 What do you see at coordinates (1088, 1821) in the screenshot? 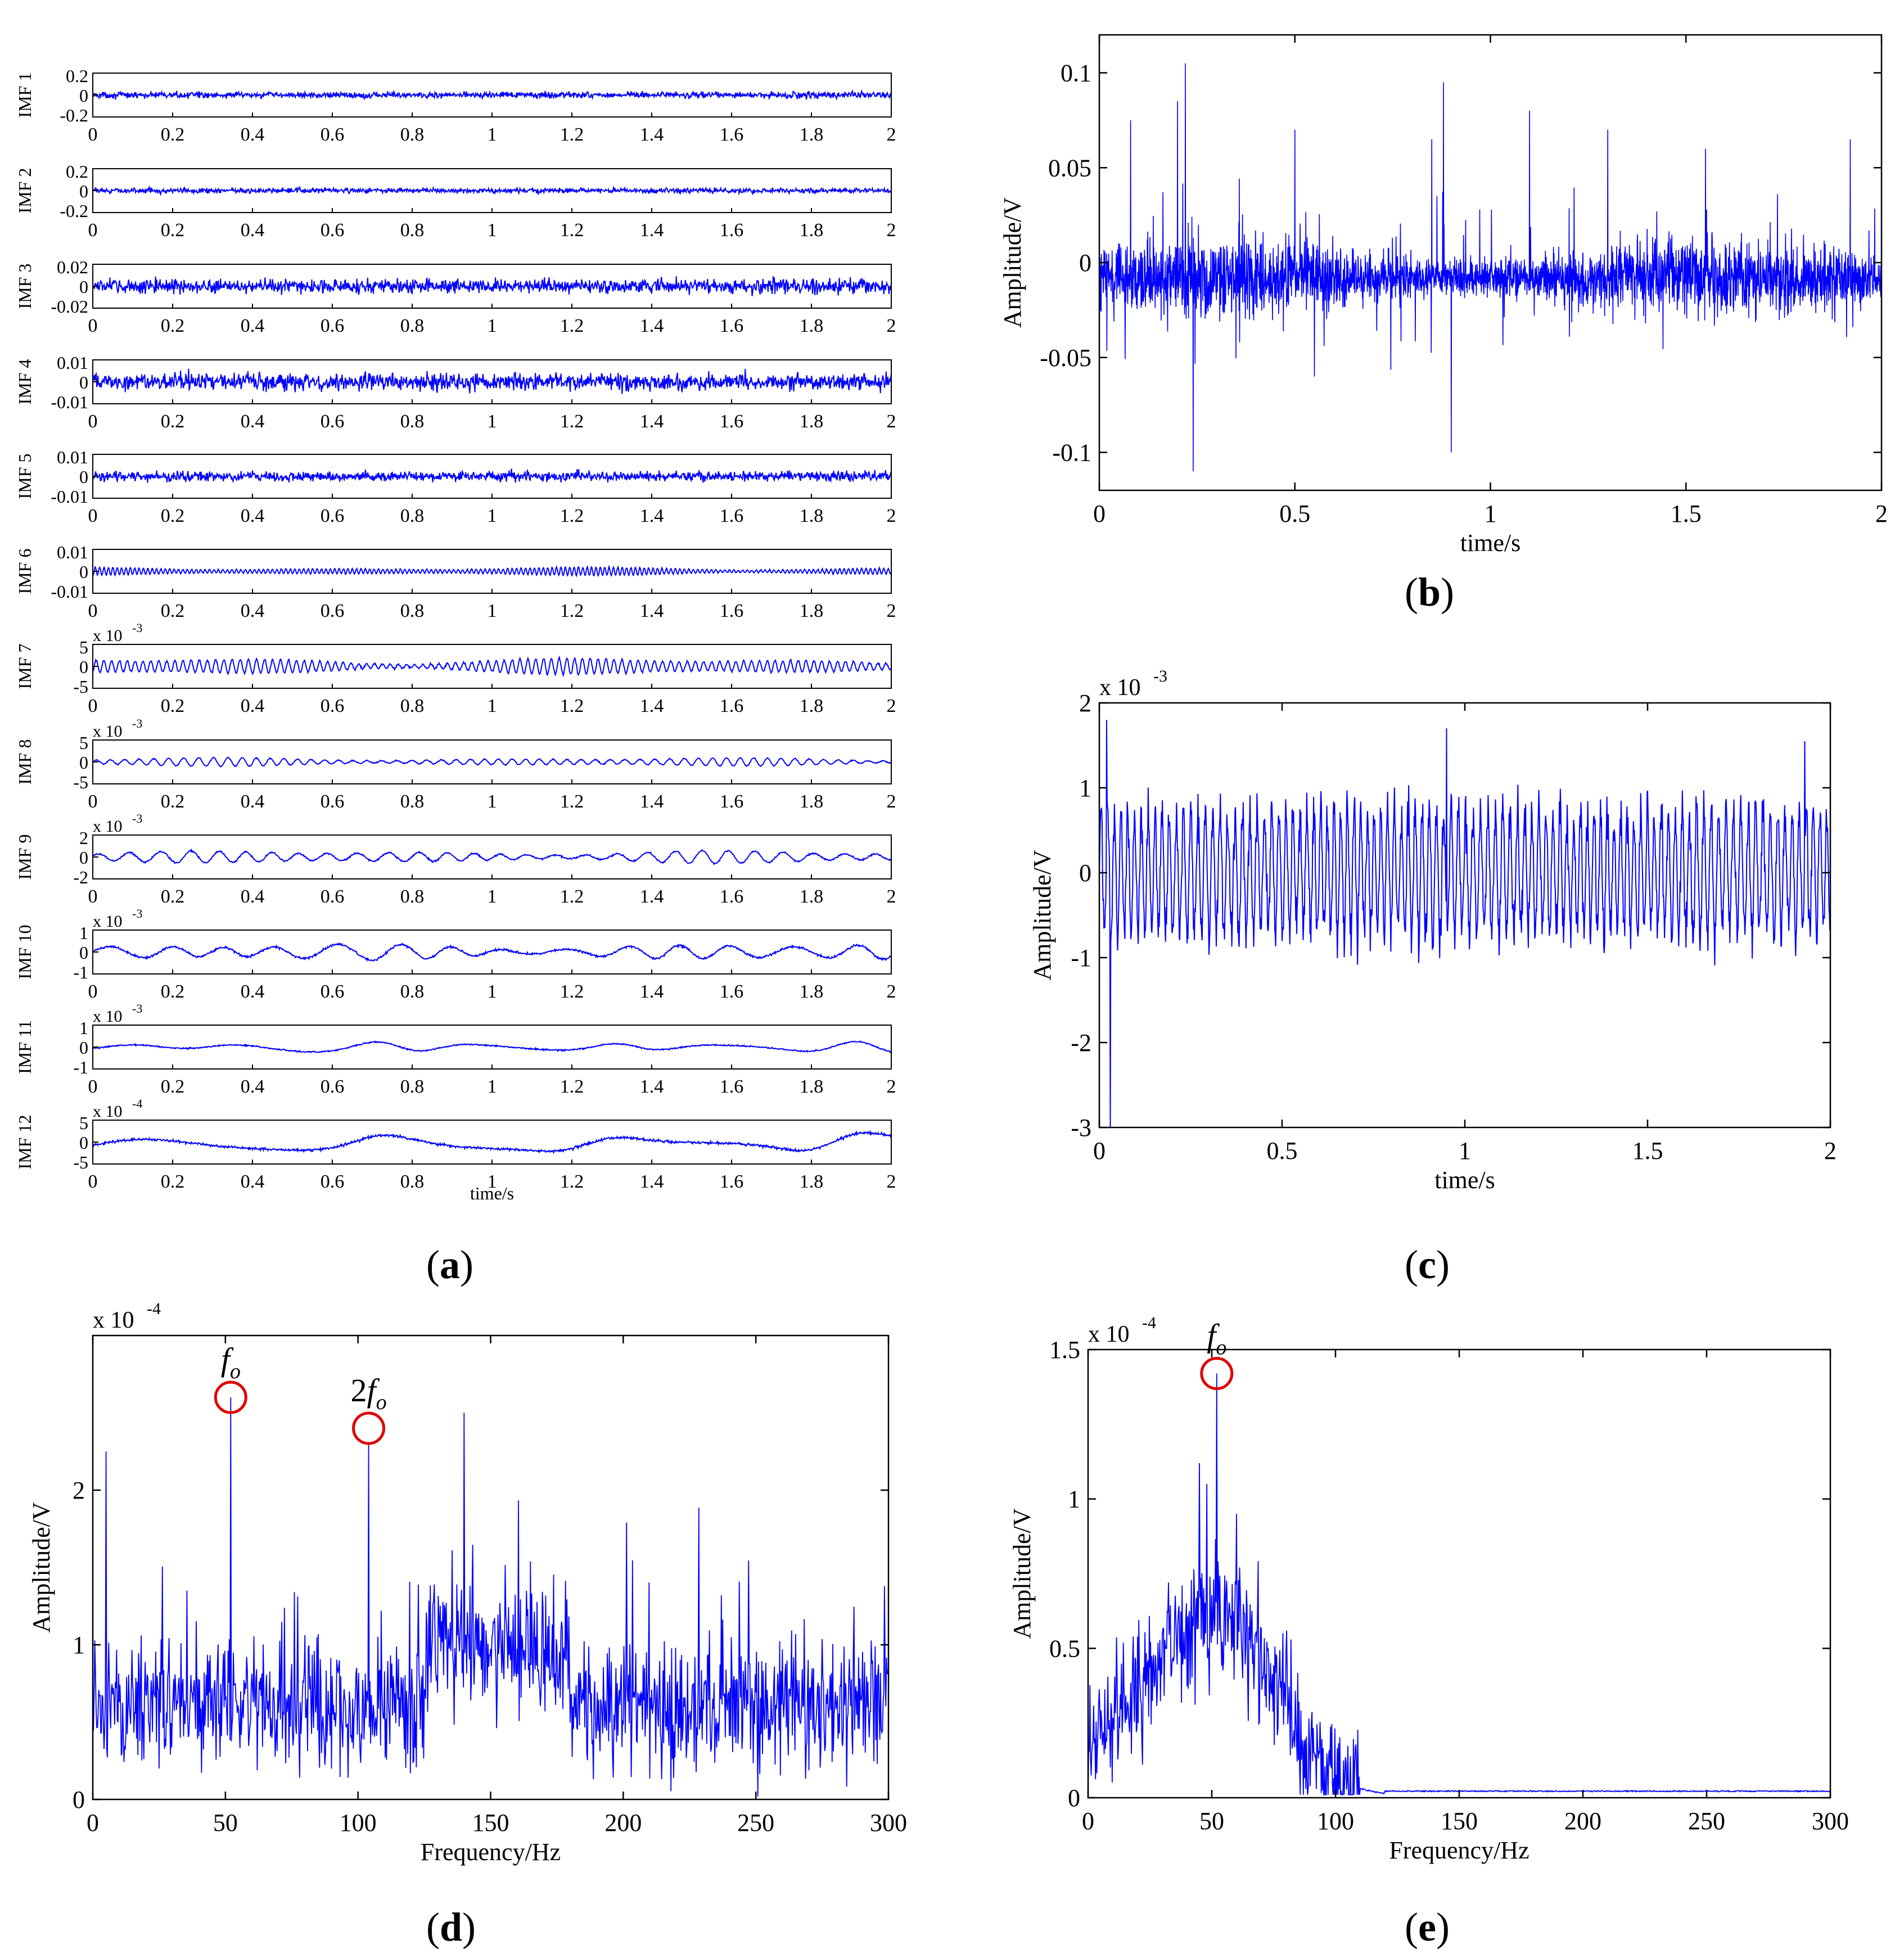
I see `xtick-label: 0` at bounding box center [1088, 1821].